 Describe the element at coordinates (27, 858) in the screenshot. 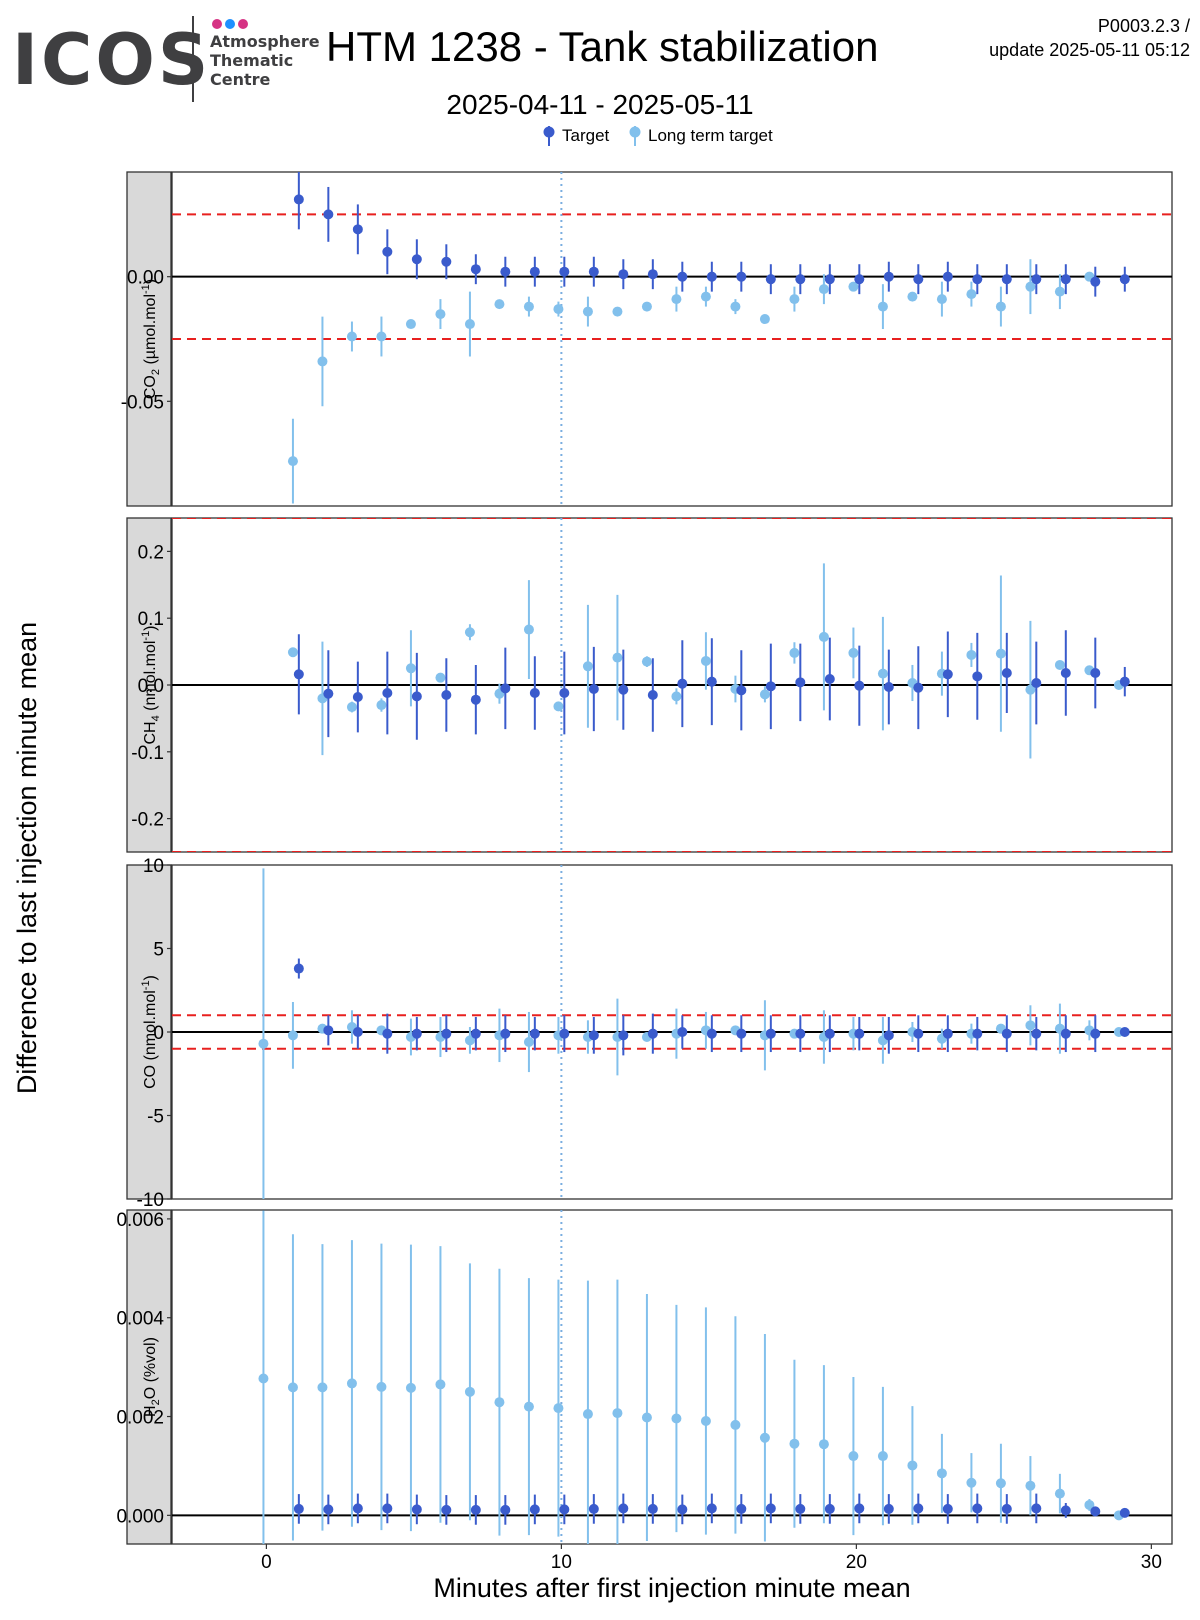

I see `y-axis-title: Difference to last injection minute mean` at that location.